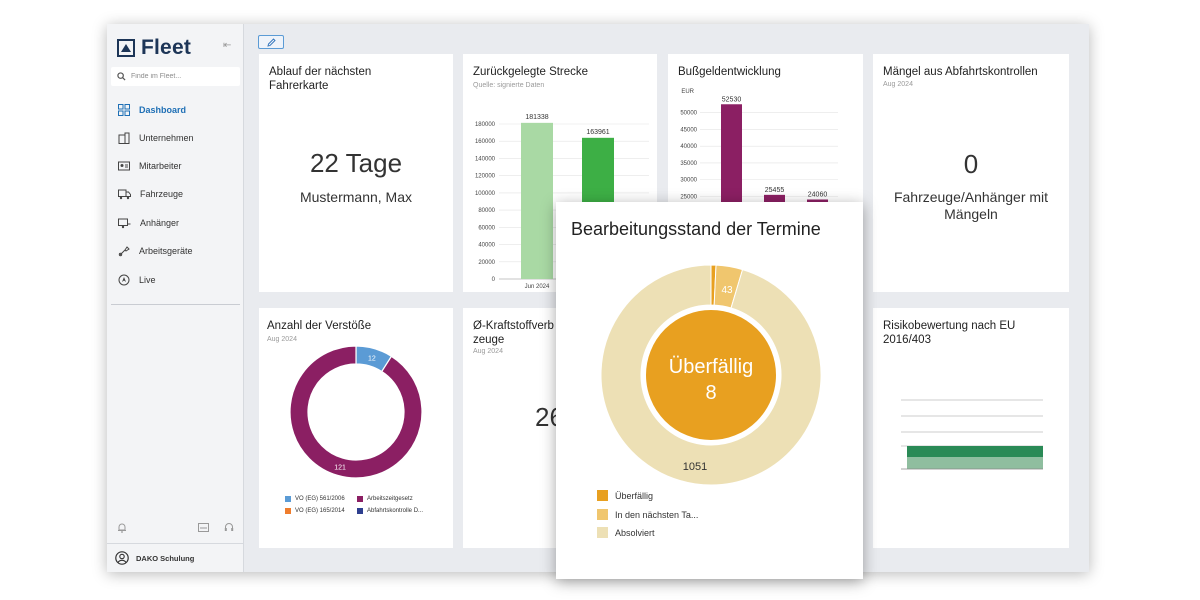  Describe the element at coordinates (818, 195) in the screenshot. I see `bar-value-label: 24060` at that location.